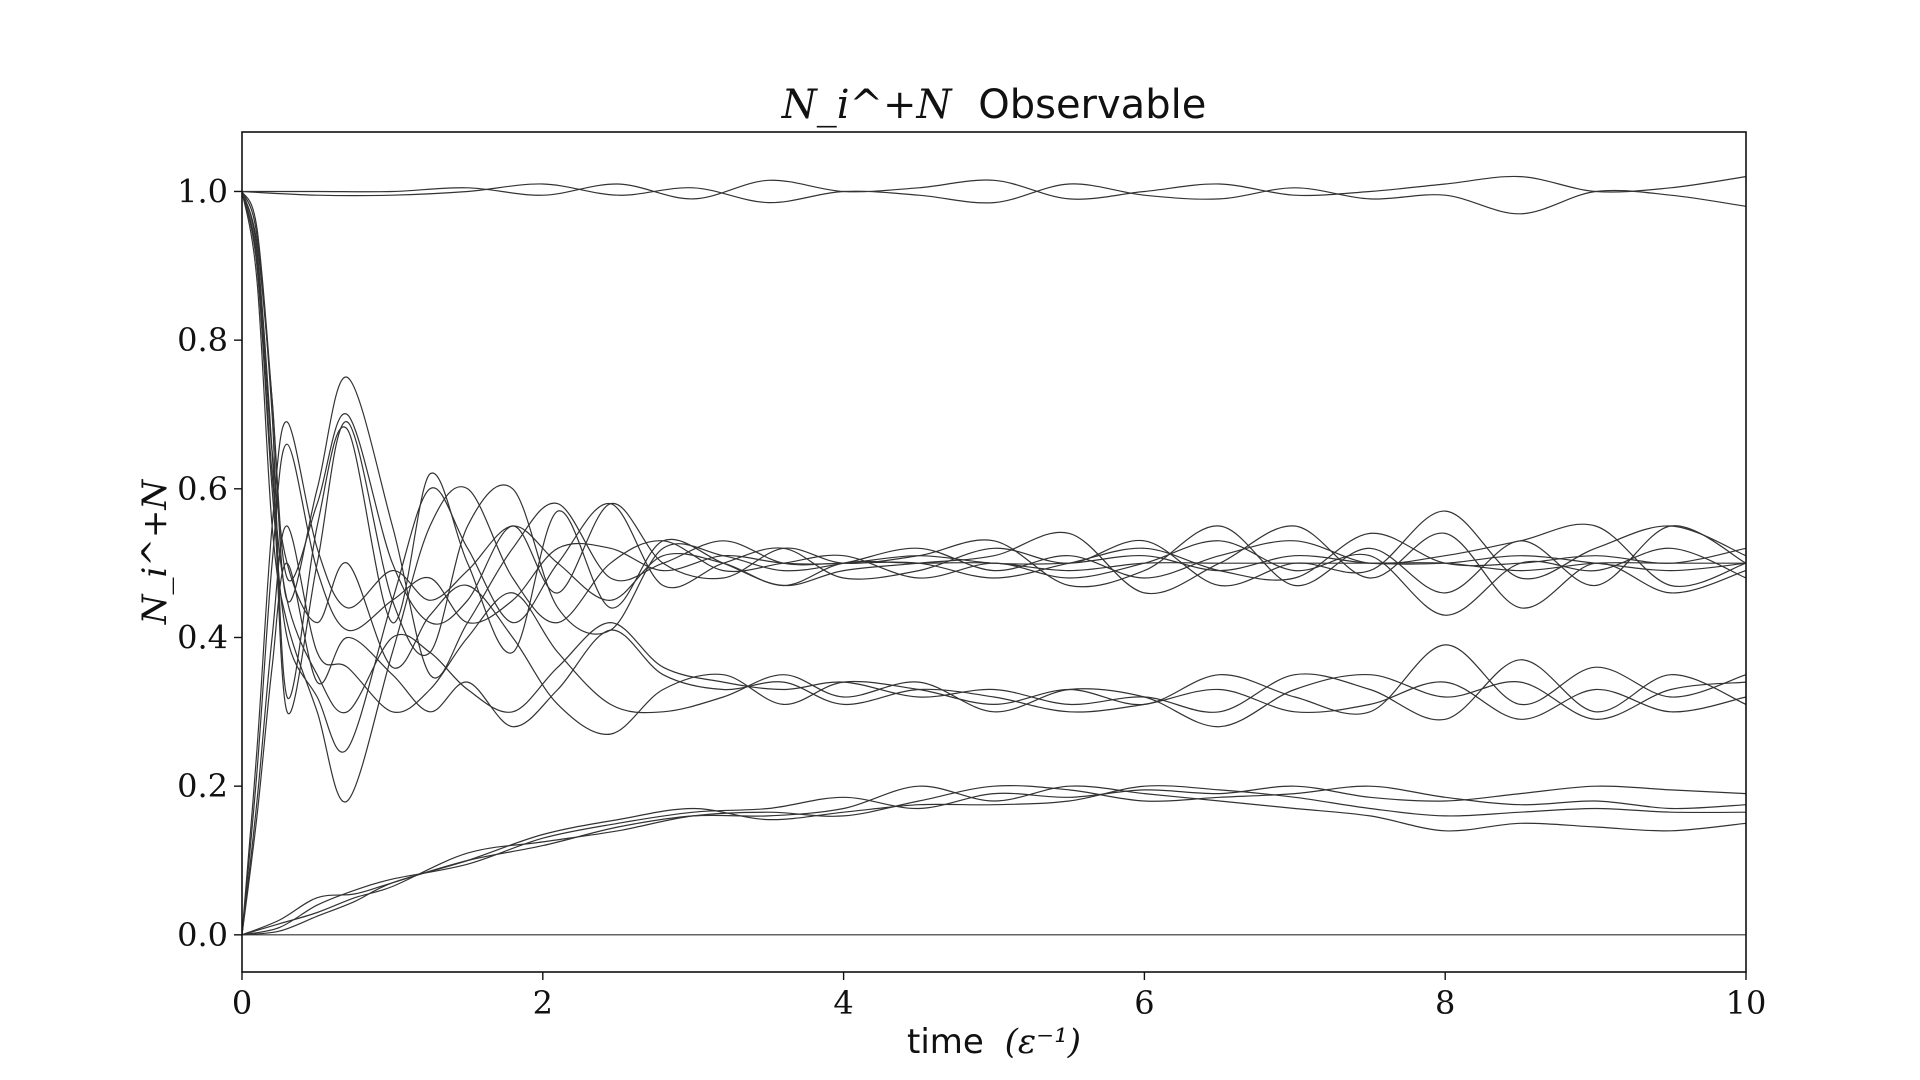 This screenshot has width=1920, height=1080. What do you see at coordinates (202, 191) in the screenshot?
I see `y-tick-label-6: 1.0` at bounding box center [202, 191].